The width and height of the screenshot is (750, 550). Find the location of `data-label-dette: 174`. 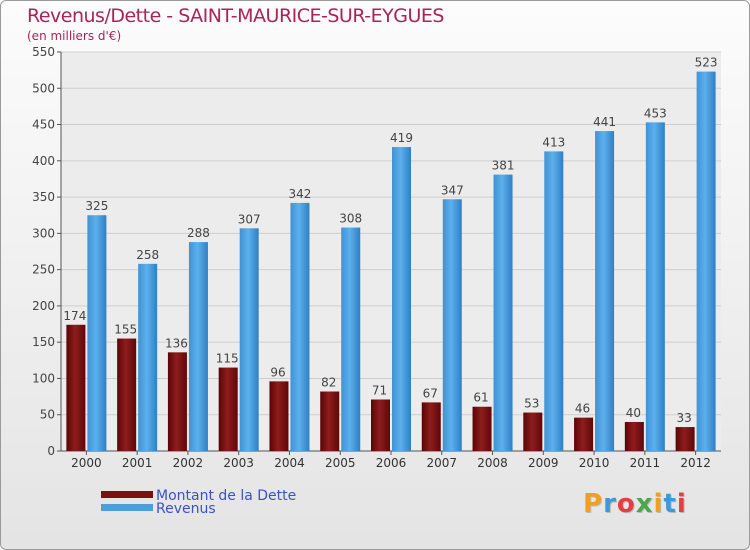

data-label-dette: 174 is located at coordinates (74, 316).